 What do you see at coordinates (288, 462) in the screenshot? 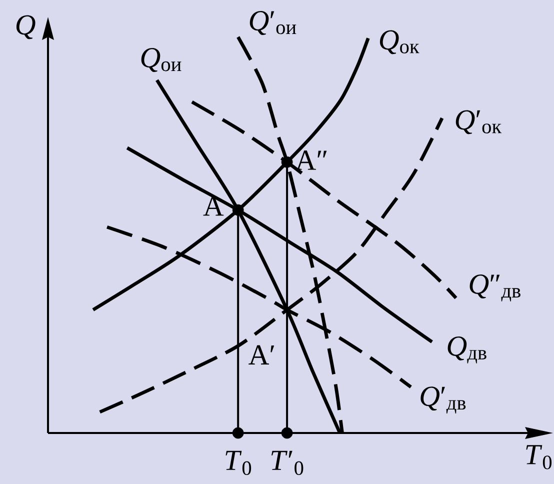
I see `x-tick-label: T′$_{0}$` at bounding box center [288, 462].